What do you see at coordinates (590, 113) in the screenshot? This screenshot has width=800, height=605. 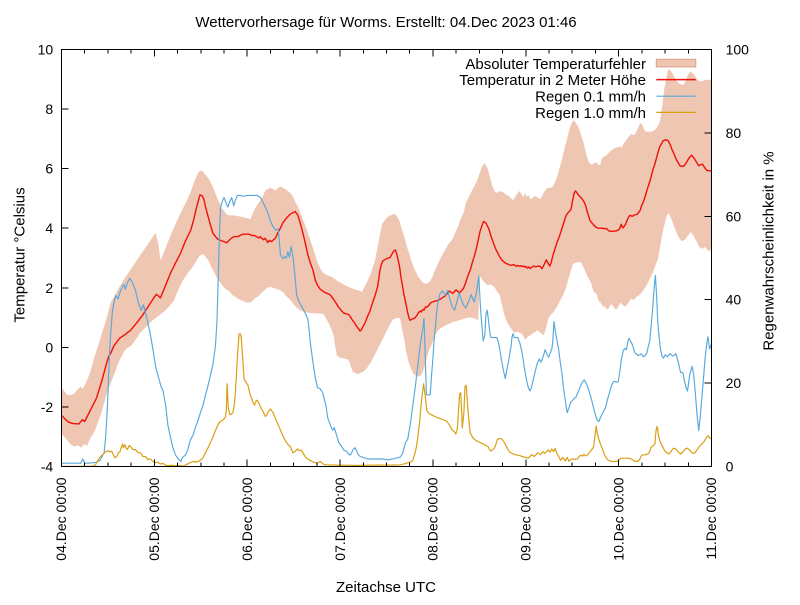 I see `svg-text: Regen 1.0 mm/h` at bounding box center [590, 113].